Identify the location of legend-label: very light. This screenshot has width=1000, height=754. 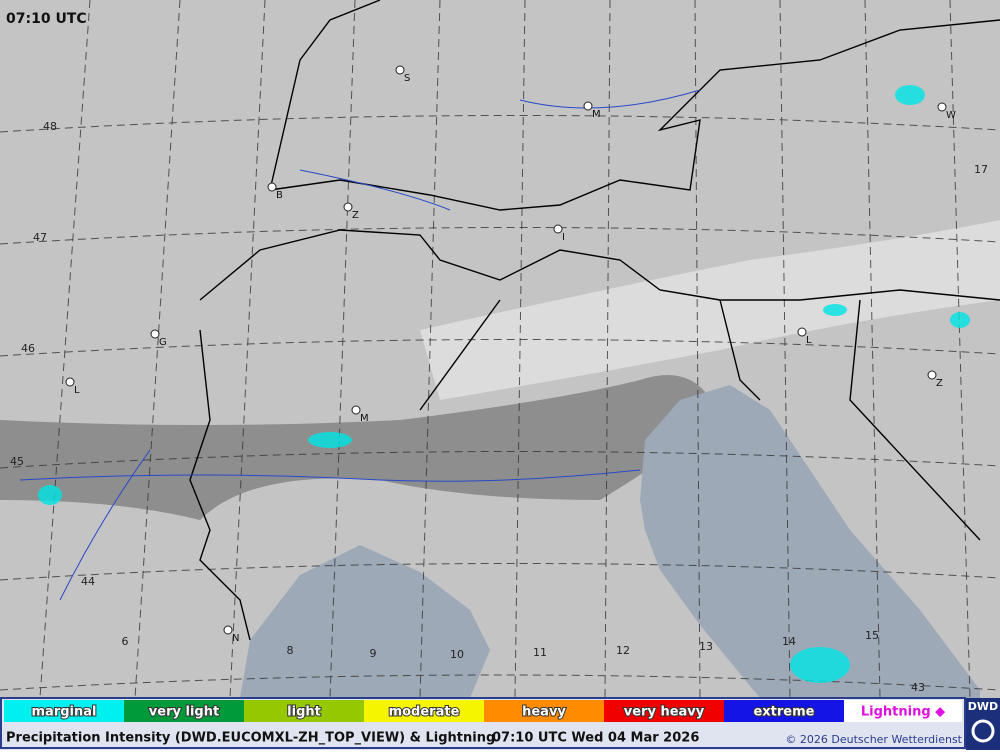
(184, 712).